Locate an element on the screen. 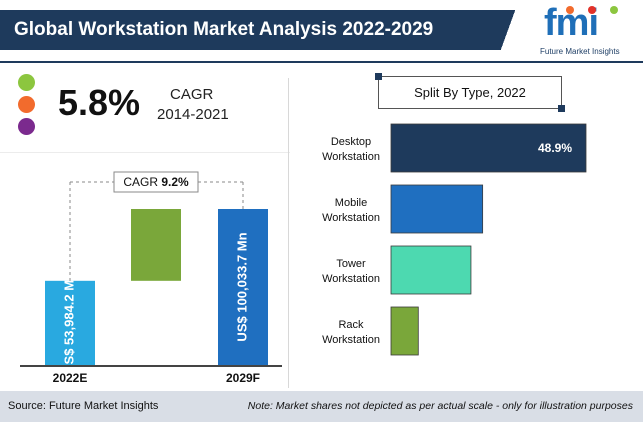 The image size is (643, 422). logo-dot-red is located at coordinates (592, 10).